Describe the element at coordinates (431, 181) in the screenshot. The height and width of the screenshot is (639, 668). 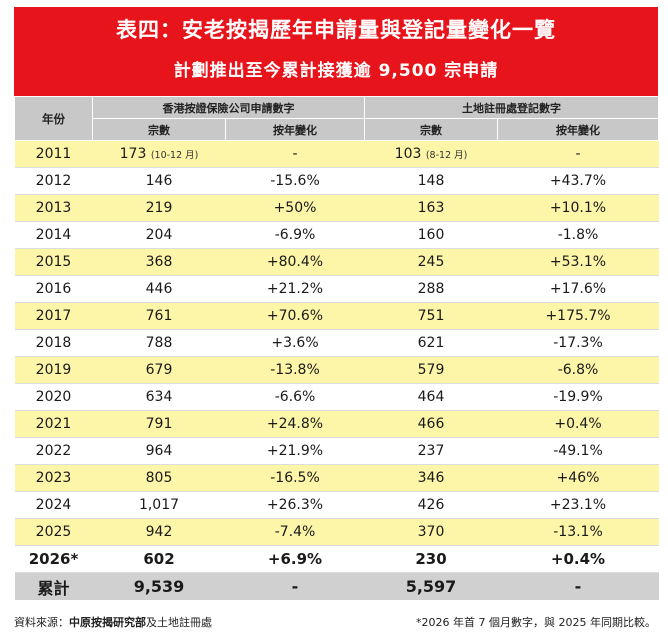
I see `reg-count-cell-value: 148` at that location.